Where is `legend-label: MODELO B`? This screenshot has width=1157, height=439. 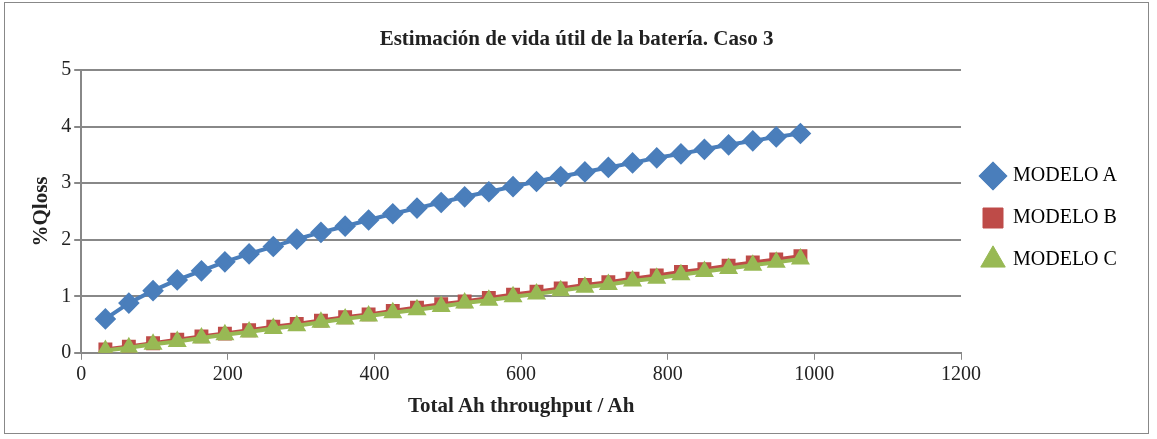 legend-label: MODELO B is located at coordinates (1065, 216).